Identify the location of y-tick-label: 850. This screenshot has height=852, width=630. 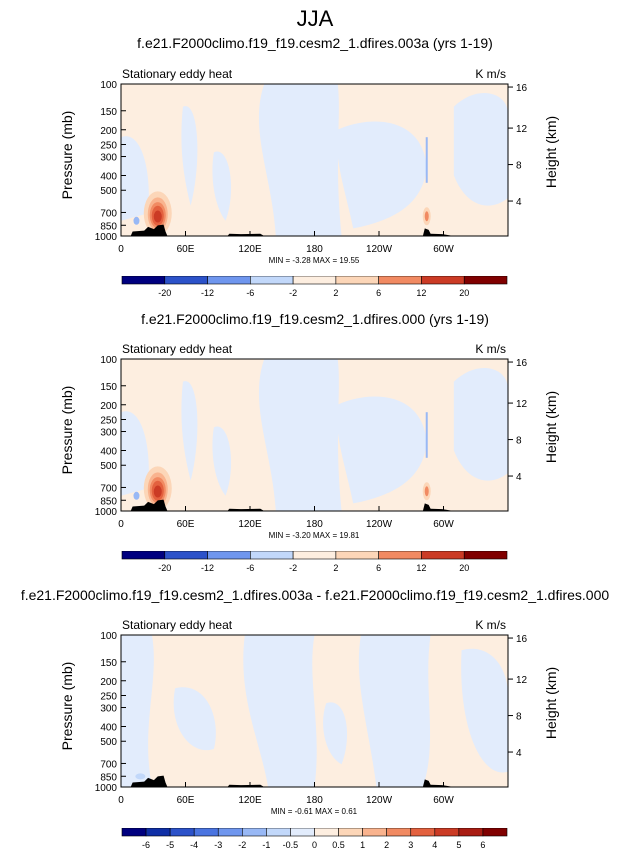
(108, 777).